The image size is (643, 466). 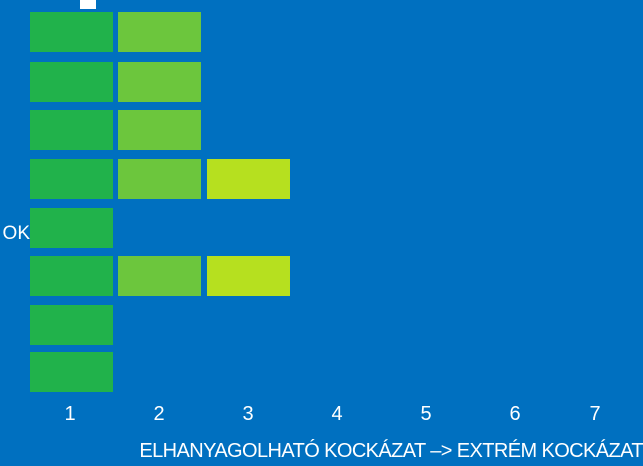 I want to click on risk-cell-row4-col3, so click(x=248, y=179).